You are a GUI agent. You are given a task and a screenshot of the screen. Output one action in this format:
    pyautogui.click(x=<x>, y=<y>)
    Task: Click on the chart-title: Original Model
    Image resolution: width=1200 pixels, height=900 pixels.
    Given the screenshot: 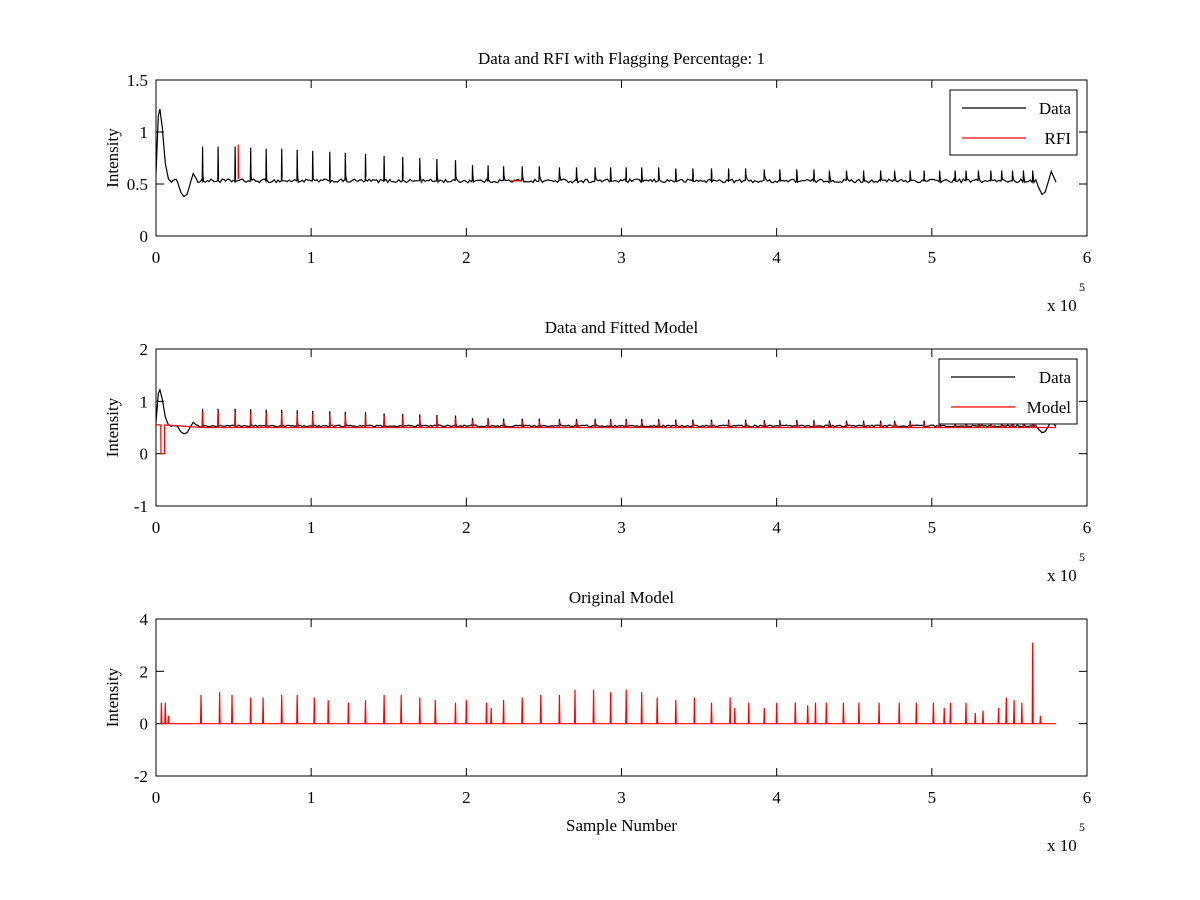 What is the action you would take?
    pyautogui.click(x=622, y=597)
    